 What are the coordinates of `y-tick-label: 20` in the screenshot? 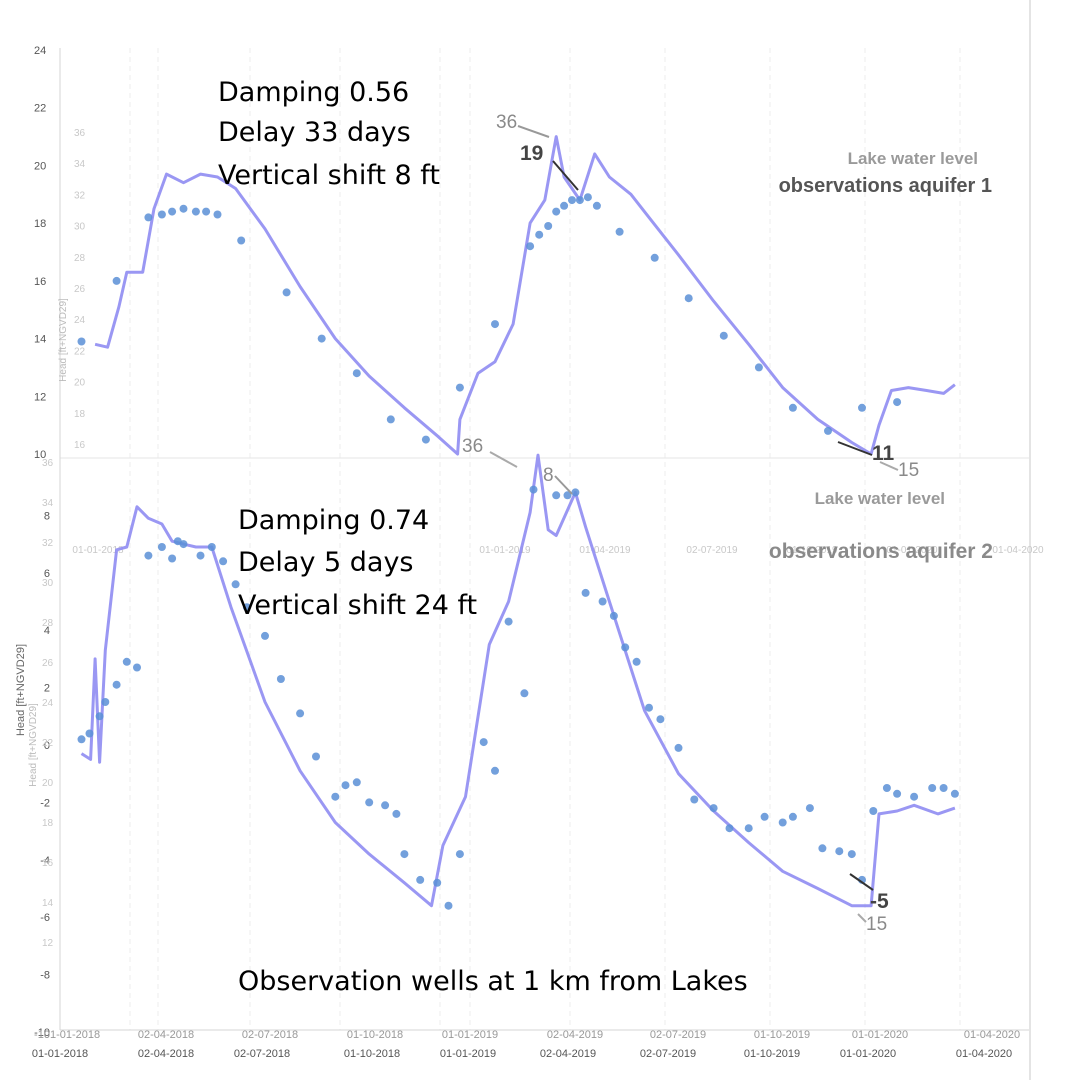 It's located at (40, 166).